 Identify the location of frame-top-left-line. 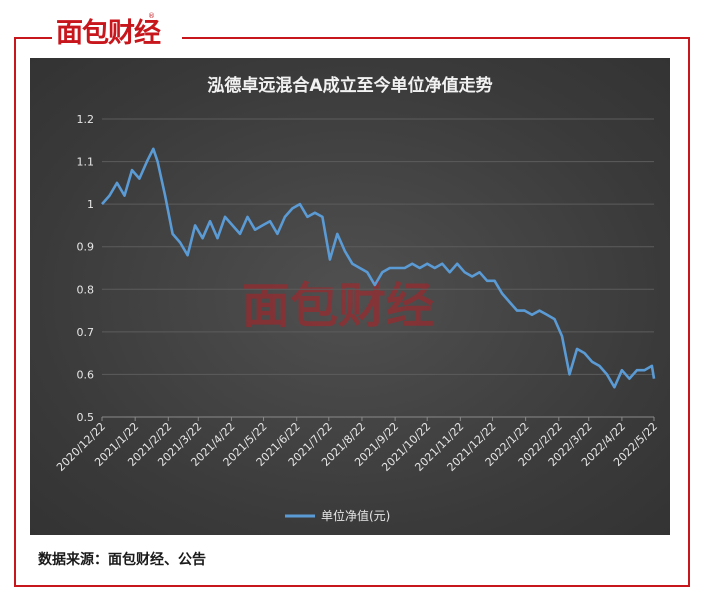
(33, 38).